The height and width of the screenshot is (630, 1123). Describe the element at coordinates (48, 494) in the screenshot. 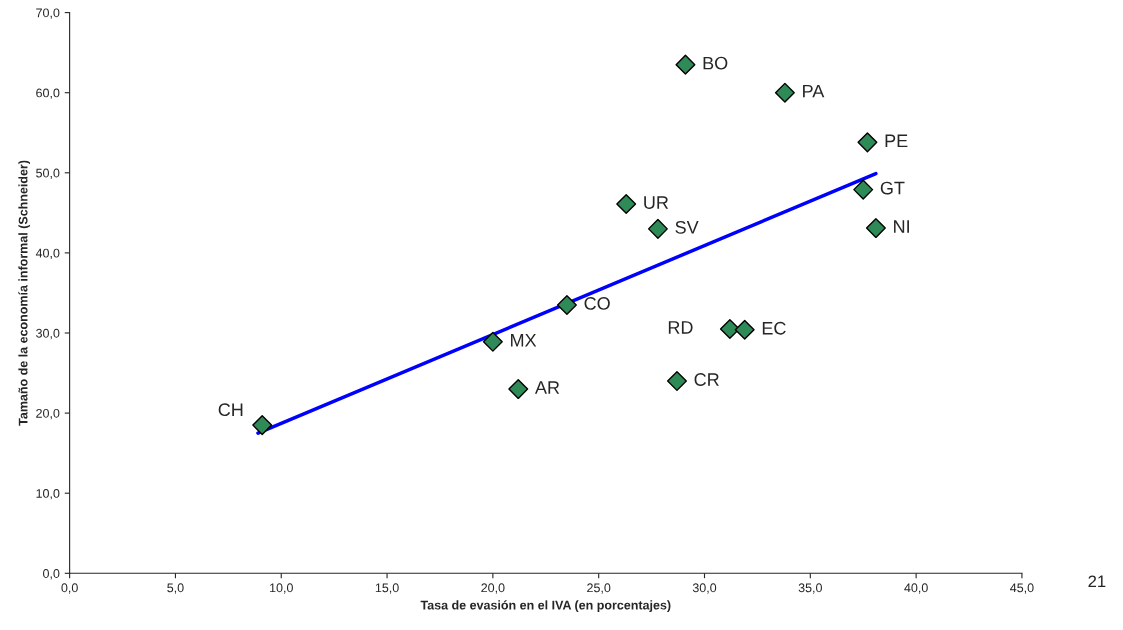

I see `y-tick-label: 10,0` at that location.